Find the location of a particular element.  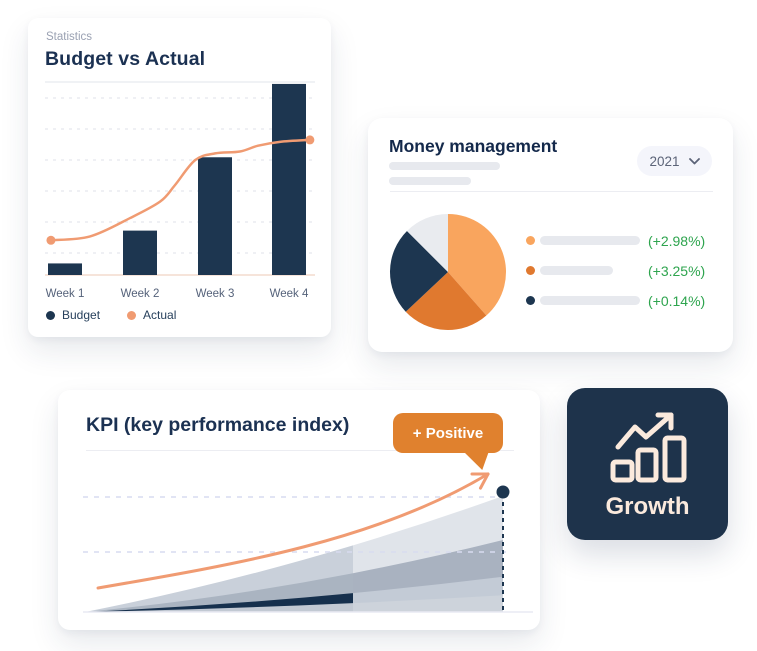

svg-text: Week 2 is located at coordinates (140, 294).